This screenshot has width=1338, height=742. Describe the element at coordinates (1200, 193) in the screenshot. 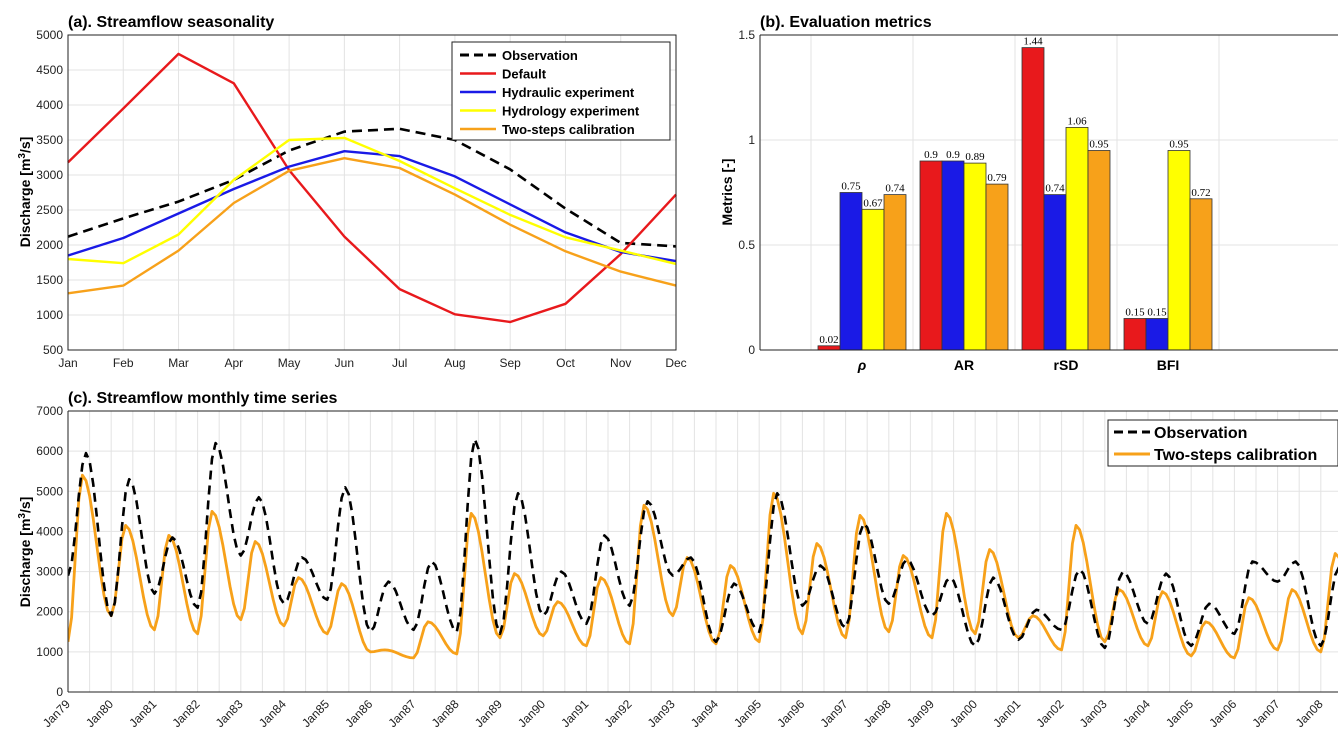

I see `b-bar-value-label: 0.72` at that location.